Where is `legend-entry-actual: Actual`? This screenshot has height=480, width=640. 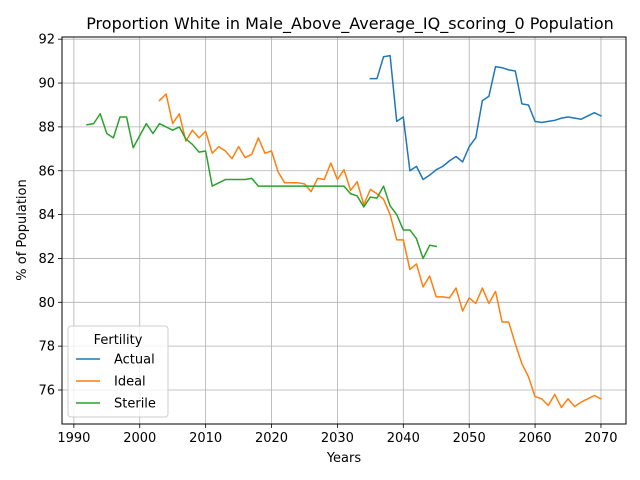
legend-entry-actual: Actual is located at coordinates (134, 360).